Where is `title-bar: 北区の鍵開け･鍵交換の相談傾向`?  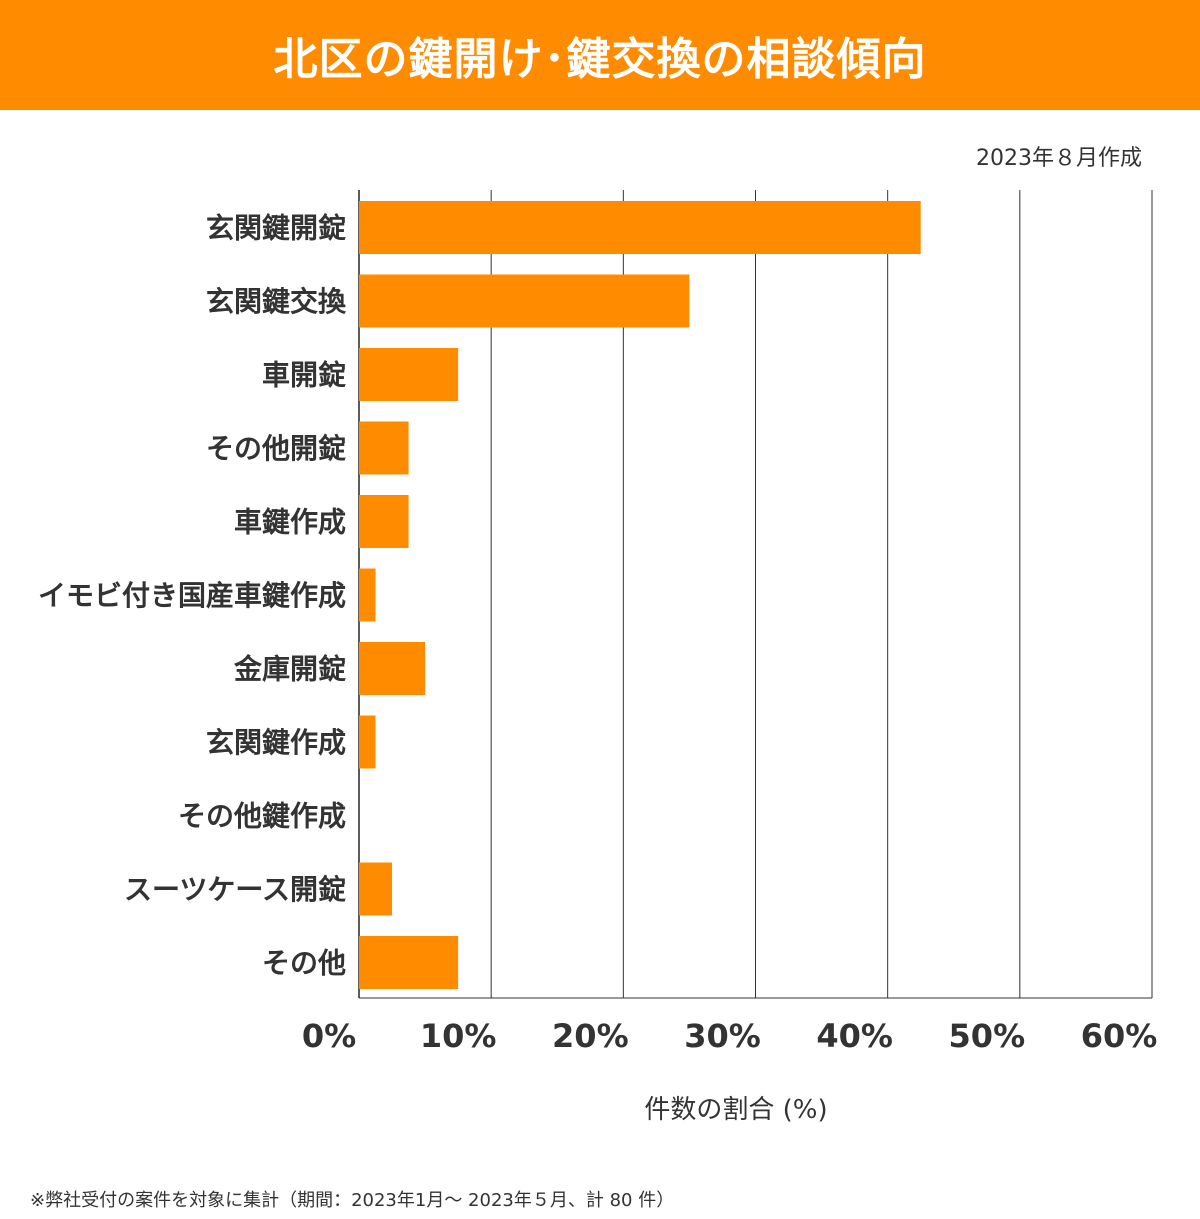 title-bar: 北区の鍵開け･鍵交換の相談傾向 is located at coordinates (600, 55).